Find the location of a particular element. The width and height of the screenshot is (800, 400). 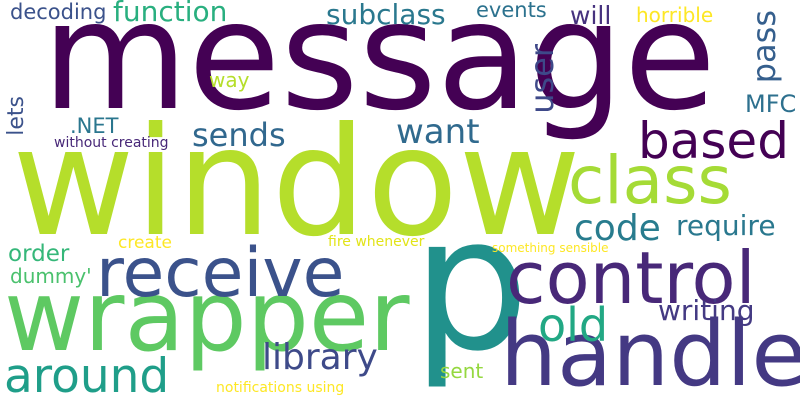

word-writing: writing is located at coordinates (706, 311).